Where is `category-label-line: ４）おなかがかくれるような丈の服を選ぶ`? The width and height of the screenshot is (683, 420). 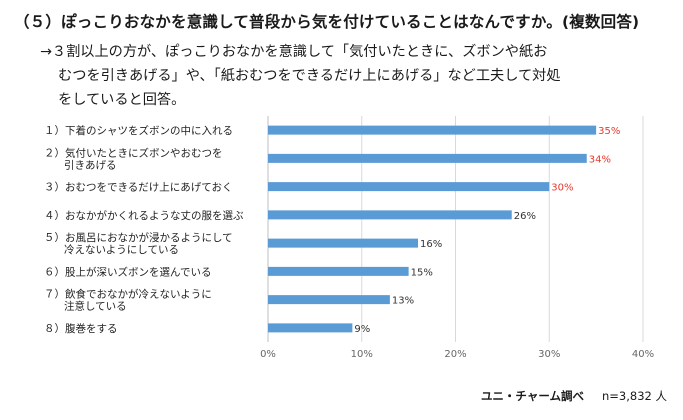
category-label-line: ４）おなかがかくれるような丈の服を選ぶ is located at coordinates (144, 215).